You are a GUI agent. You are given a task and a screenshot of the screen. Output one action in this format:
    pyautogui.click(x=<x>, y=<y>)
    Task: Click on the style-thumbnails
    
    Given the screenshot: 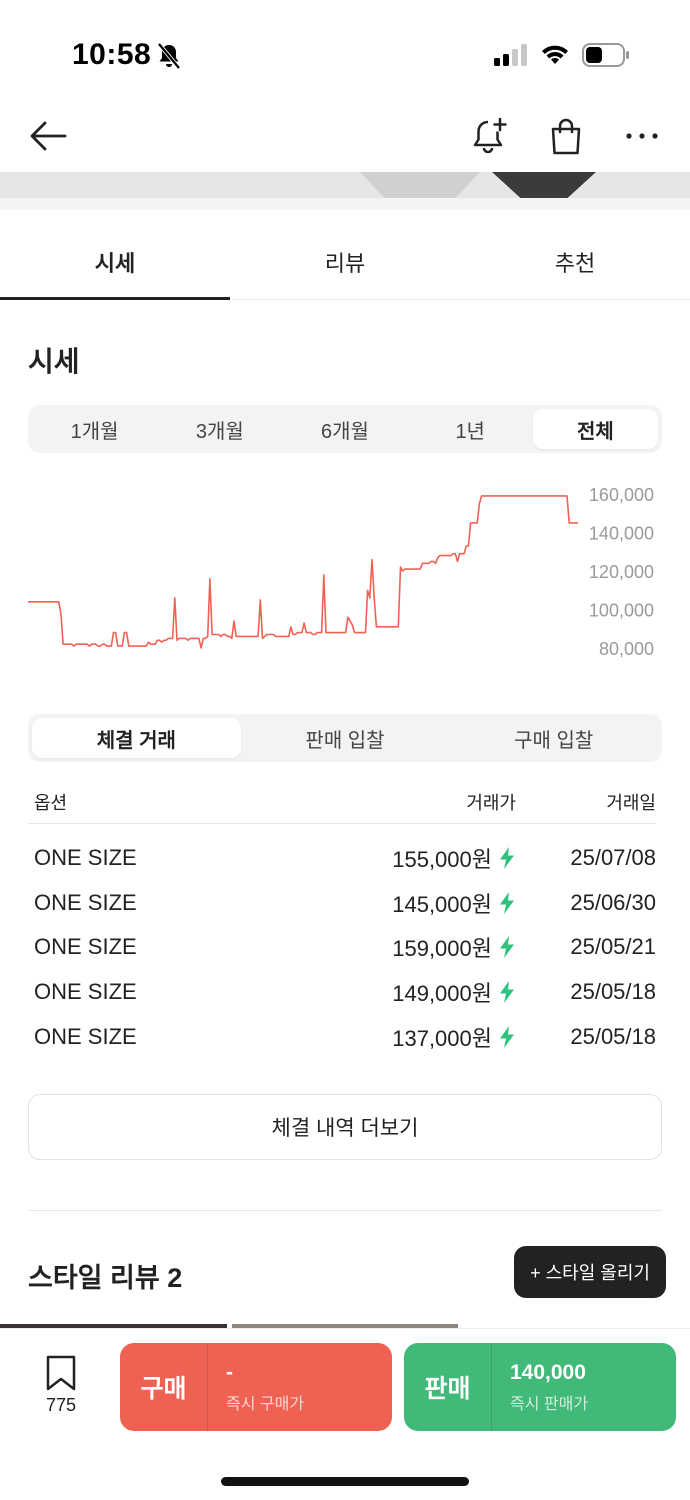 What is the action you would take?
    pyautogui.click(x=345, y=1327)
    